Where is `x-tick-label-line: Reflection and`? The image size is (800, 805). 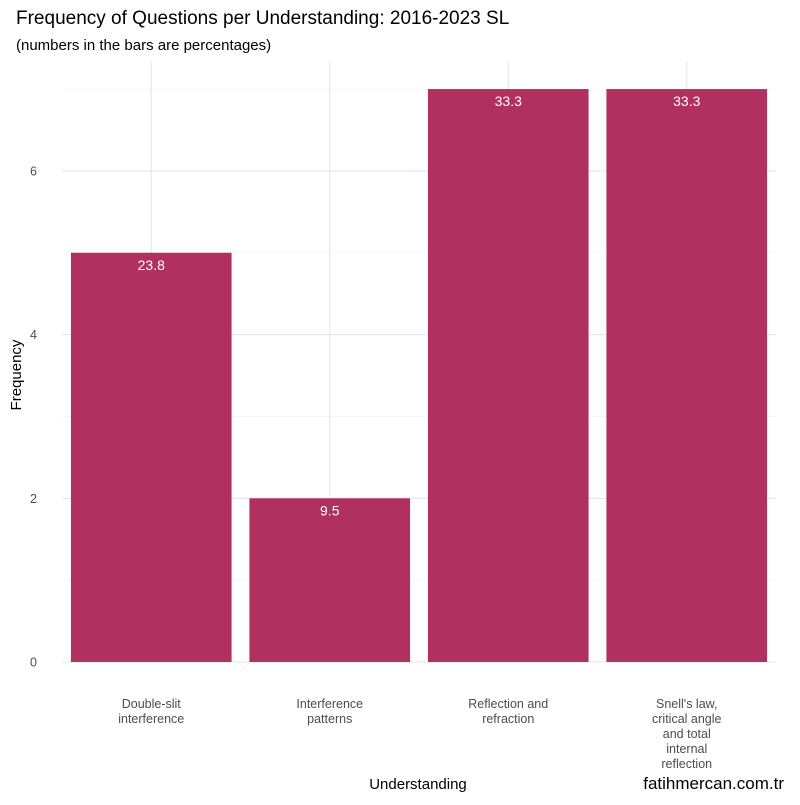
x-tick-label-line: Reflection and is located at coordinates (508, 704).